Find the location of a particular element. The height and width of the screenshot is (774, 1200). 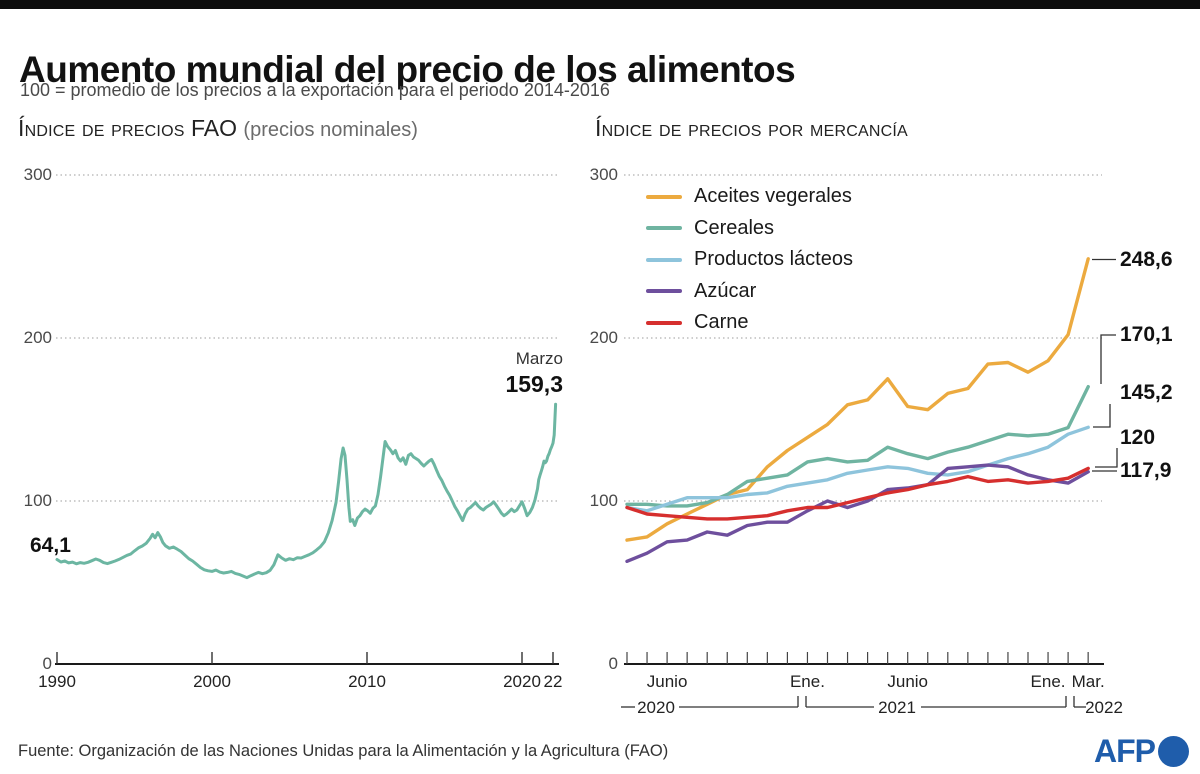

fao-x-tick-label-22: 22 is located at coordinates (553, 681).